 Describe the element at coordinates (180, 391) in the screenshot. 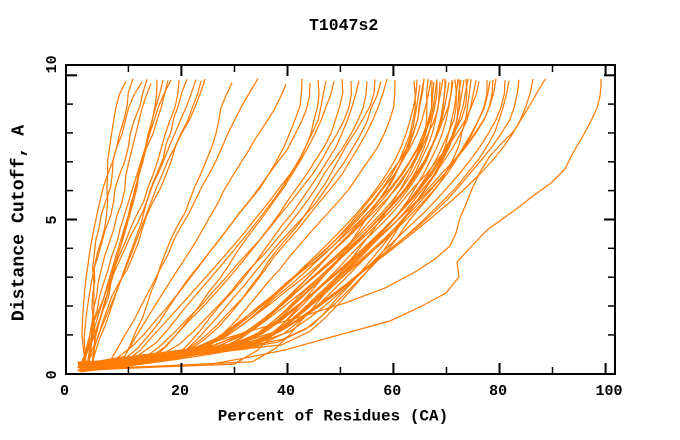

I see `svg-text: 20` at that location.